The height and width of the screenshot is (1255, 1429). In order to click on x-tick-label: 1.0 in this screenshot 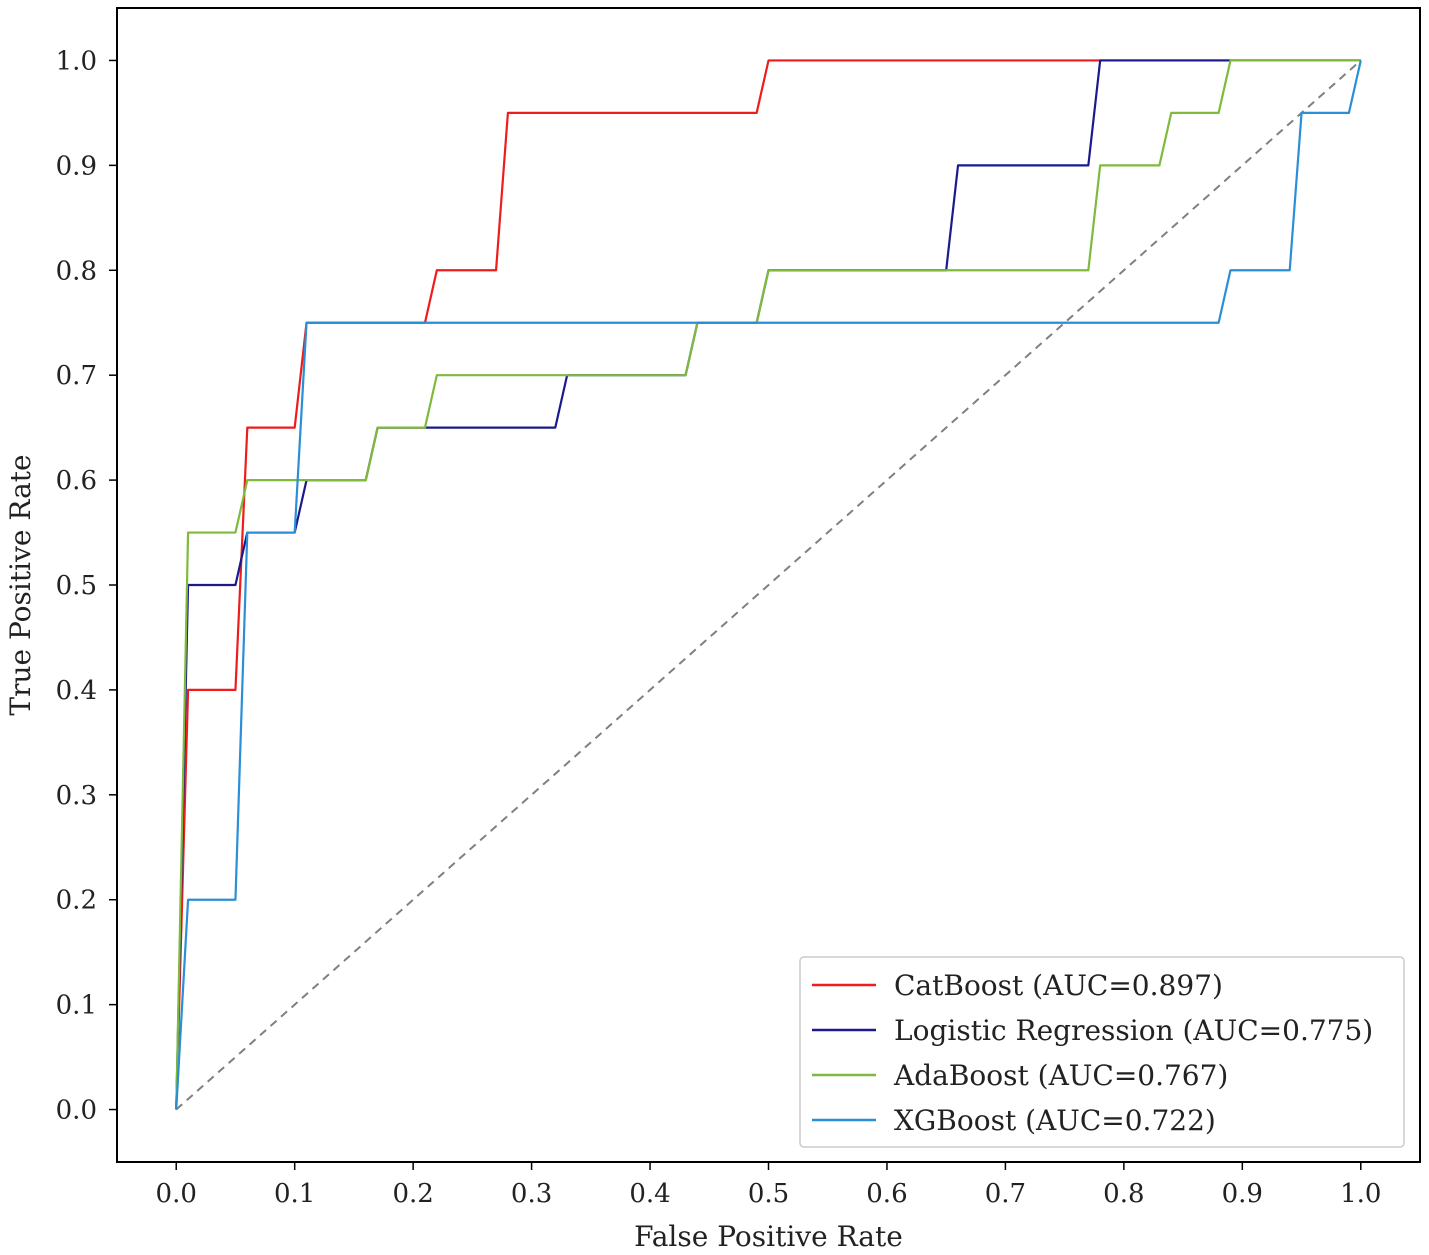, I will do `click(1360, 1194)`.